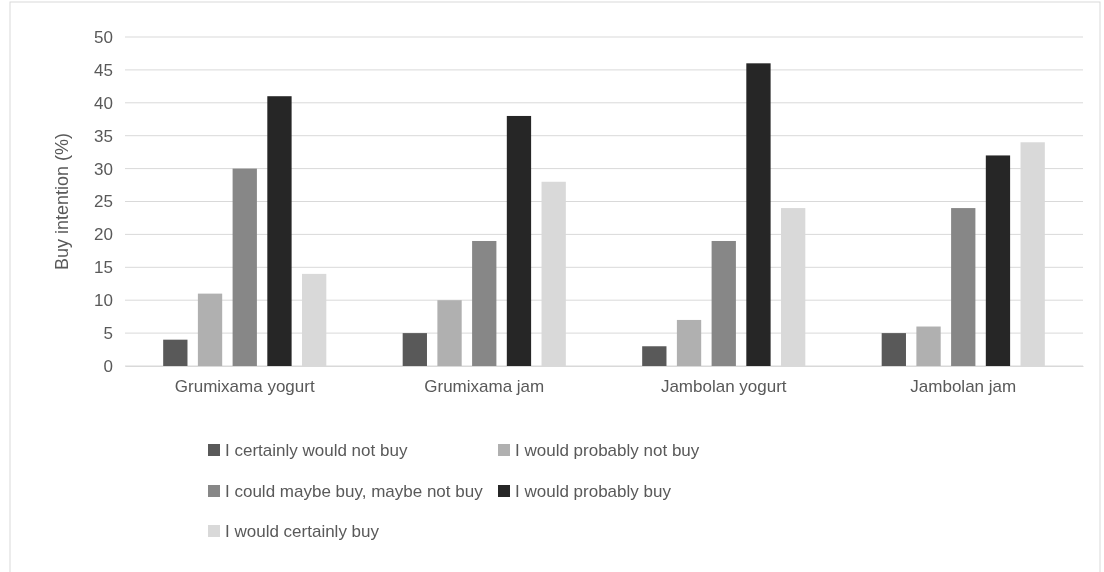  What do you see at coordinates (244, 387) in the screenshot?
I see `x-tick-label: Grumixama yogurt` at bounding box center [244, 387].